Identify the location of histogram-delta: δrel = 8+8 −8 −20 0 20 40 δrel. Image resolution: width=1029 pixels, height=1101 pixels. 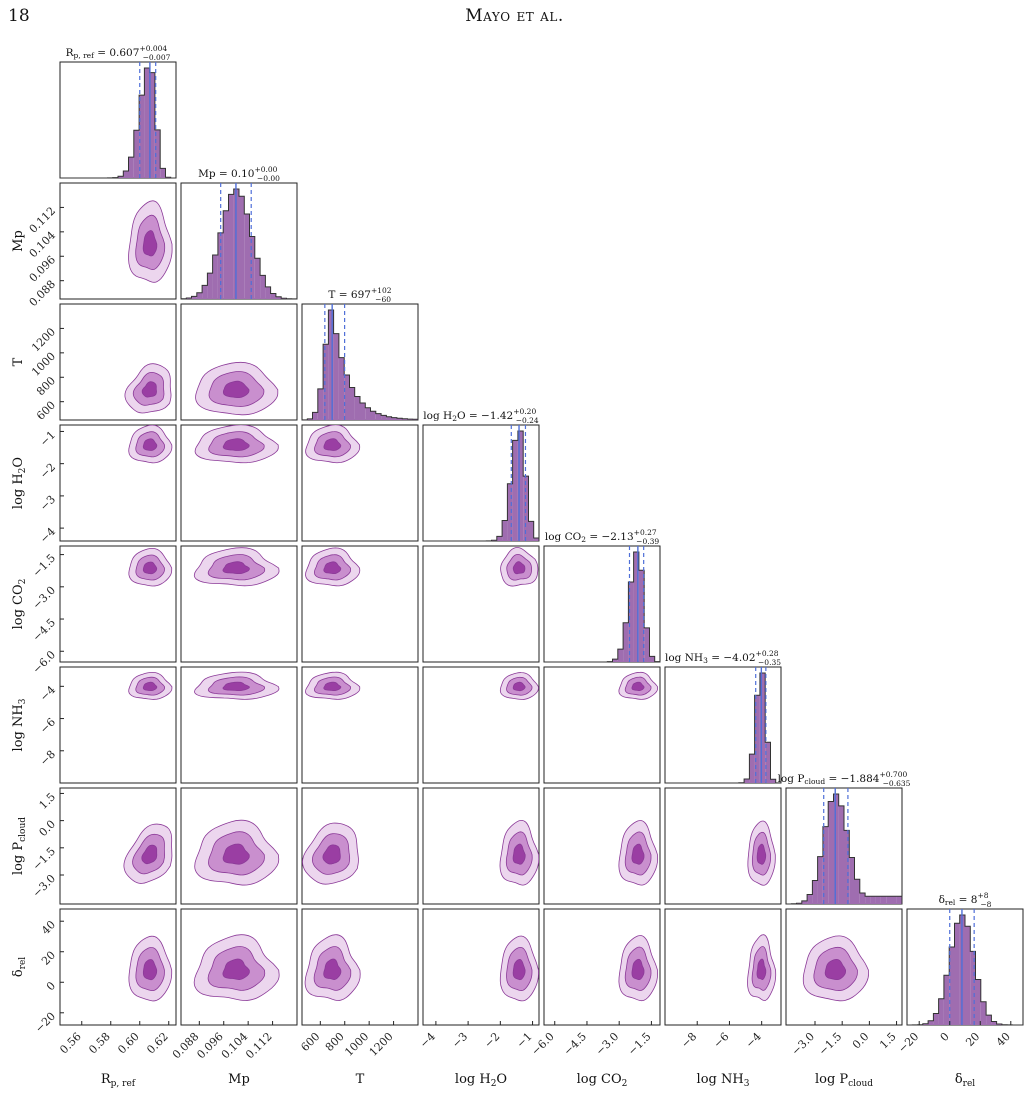
(960, 990).